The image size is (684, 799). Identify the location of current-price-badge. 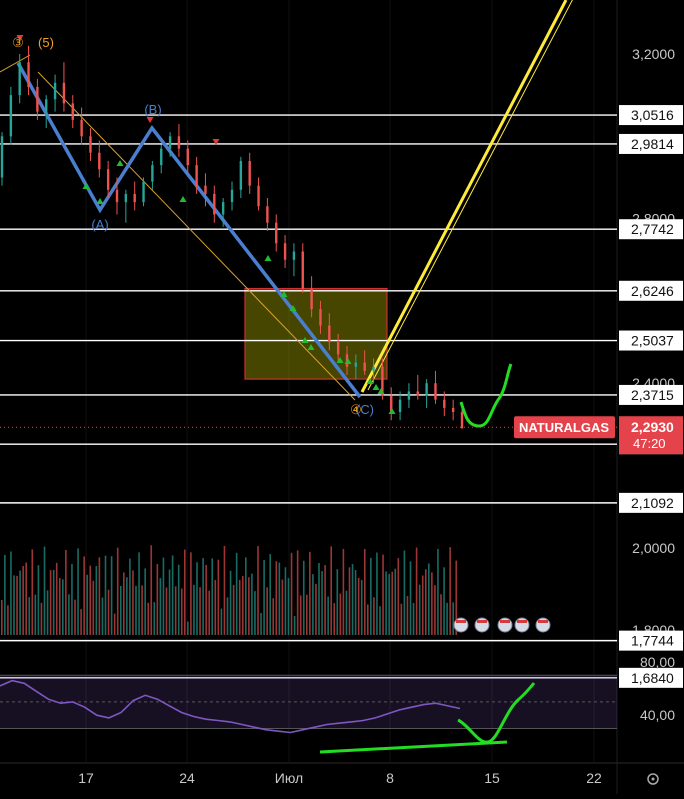
(651, 435).